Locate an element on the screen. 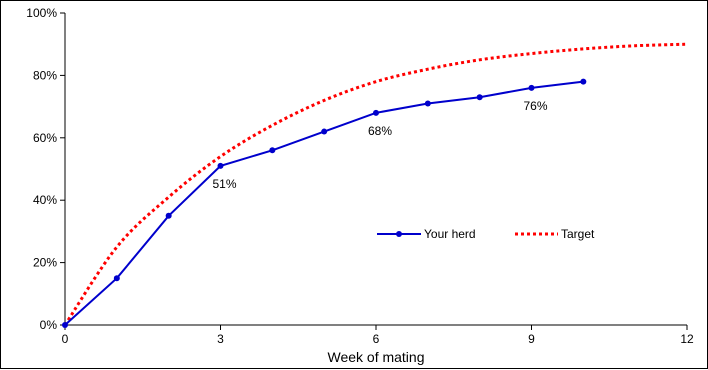 This screenshot has height=370, width=708. y-tick-label: 100% is located at coordinates (41, 13).